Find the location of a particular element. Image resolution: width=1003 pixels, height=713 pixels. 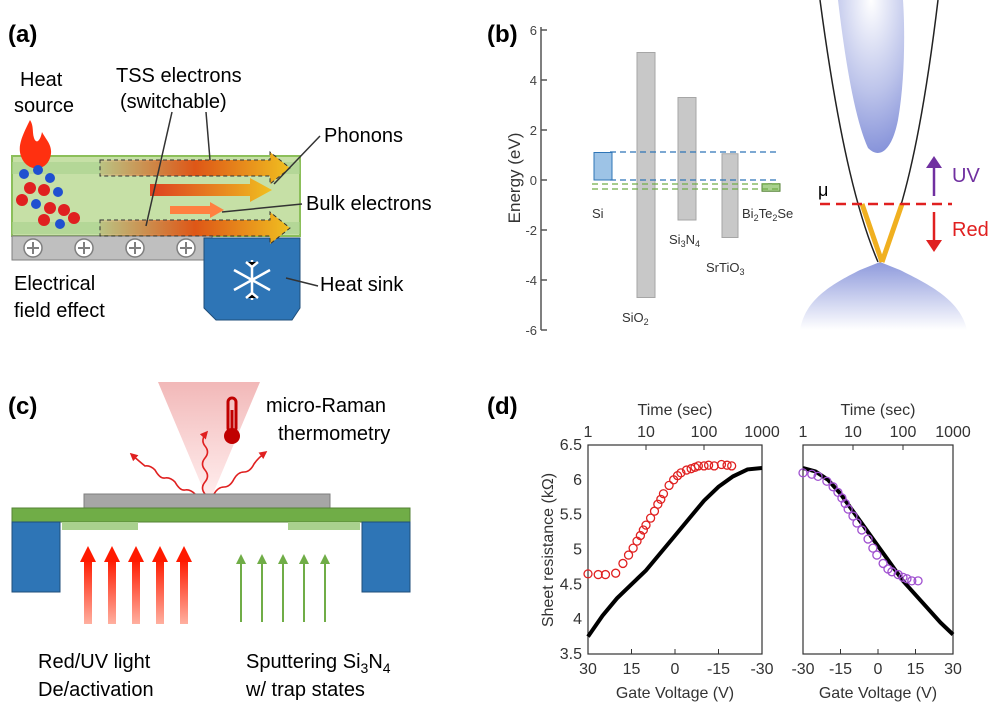

atom-lattice is located at coordinates (48, 197).